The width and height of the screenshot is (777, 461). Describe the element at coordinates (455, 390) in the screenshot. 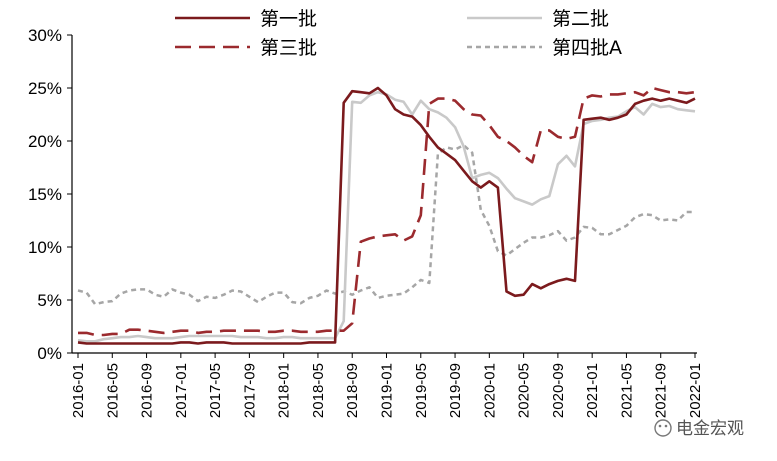

I see `x-tick-label: 2019-09` at that location.